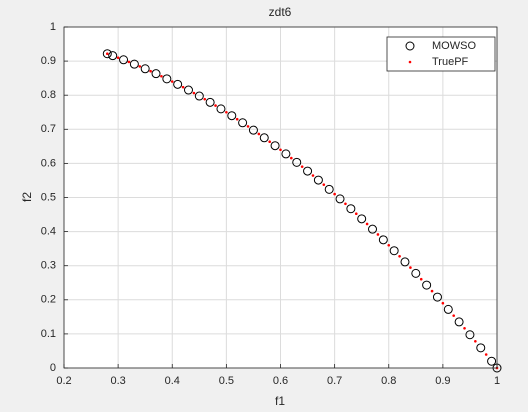 Image resolution: width=528 pixels, height=412 pixels. What do you see at coordinates (48, 300) in the screenshot?
I see `y-tick-label: 0.2` at bounding box center [48, 300].